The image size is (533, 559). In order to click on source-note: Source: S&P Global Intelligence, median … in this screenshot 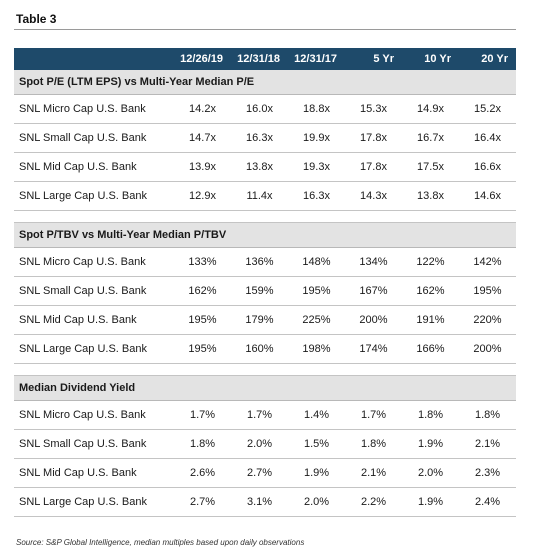, I will do `click(160, 542)`.